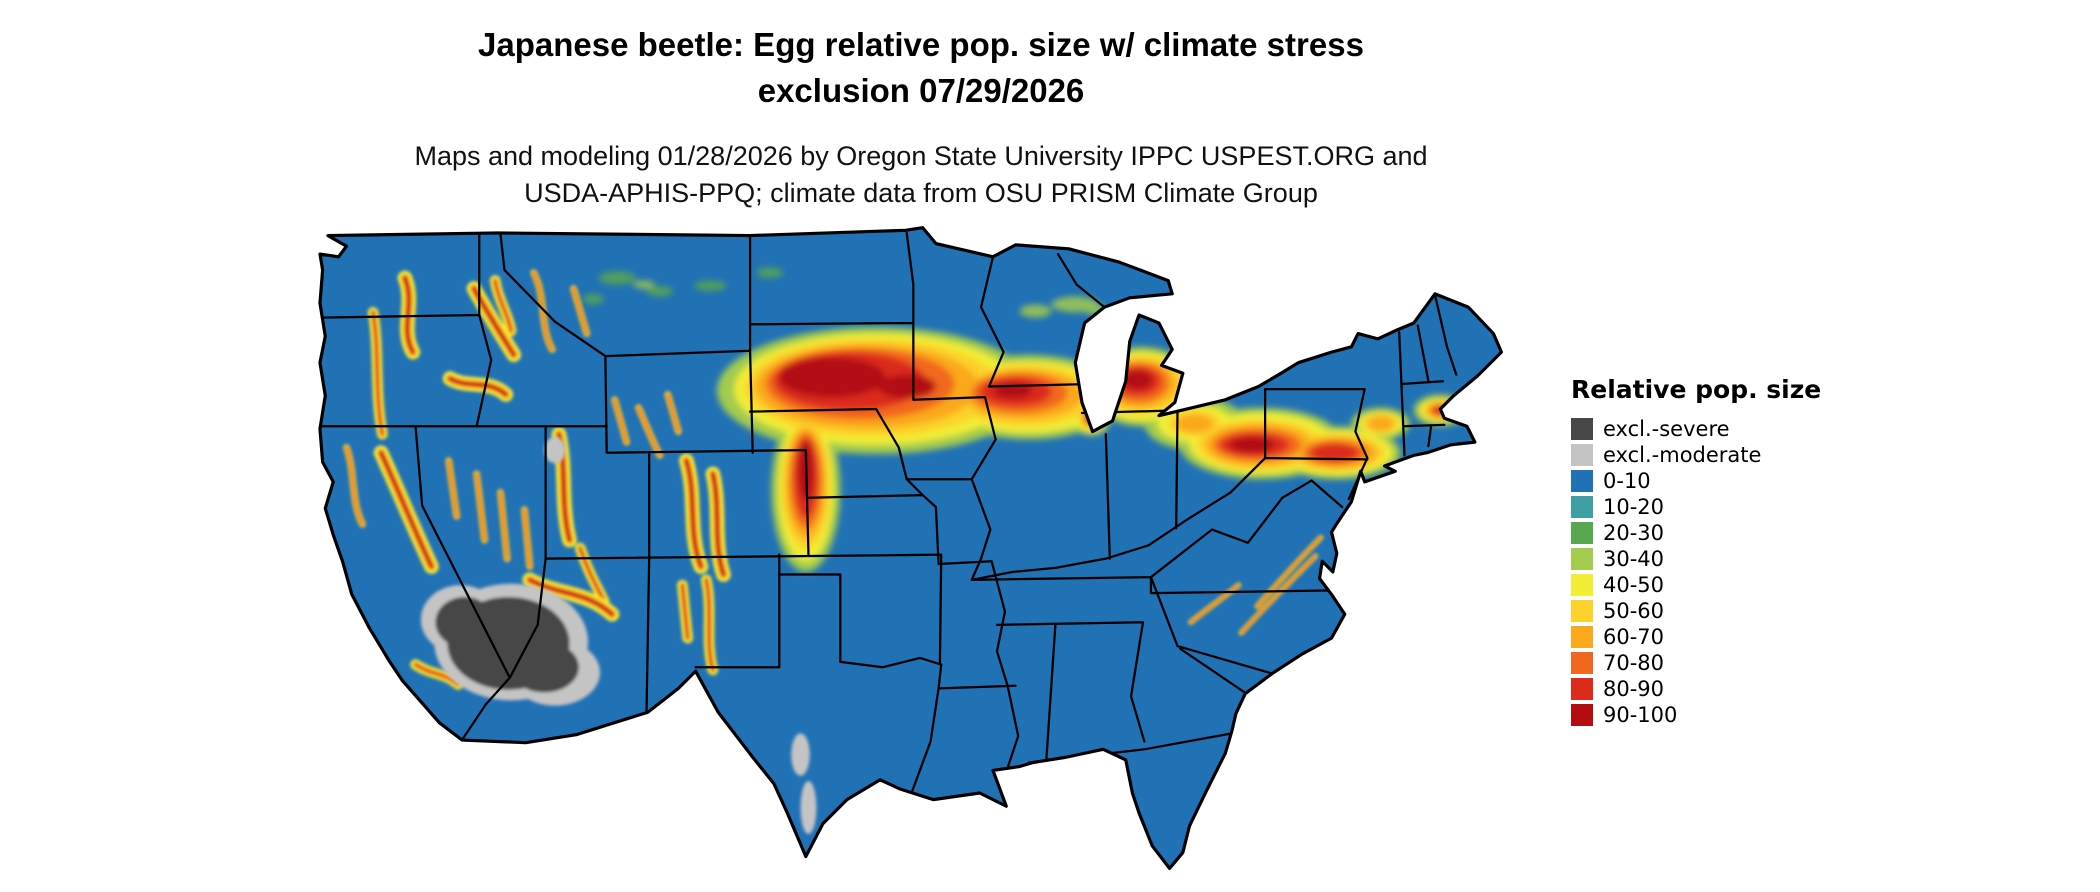 The width and height of the screenshot is (2100, 892). What do you see at coordinates (1696, 611) in the screenshot?
I see `legend-item-r50_60: 50-60` at bounding box center [1696, 611].